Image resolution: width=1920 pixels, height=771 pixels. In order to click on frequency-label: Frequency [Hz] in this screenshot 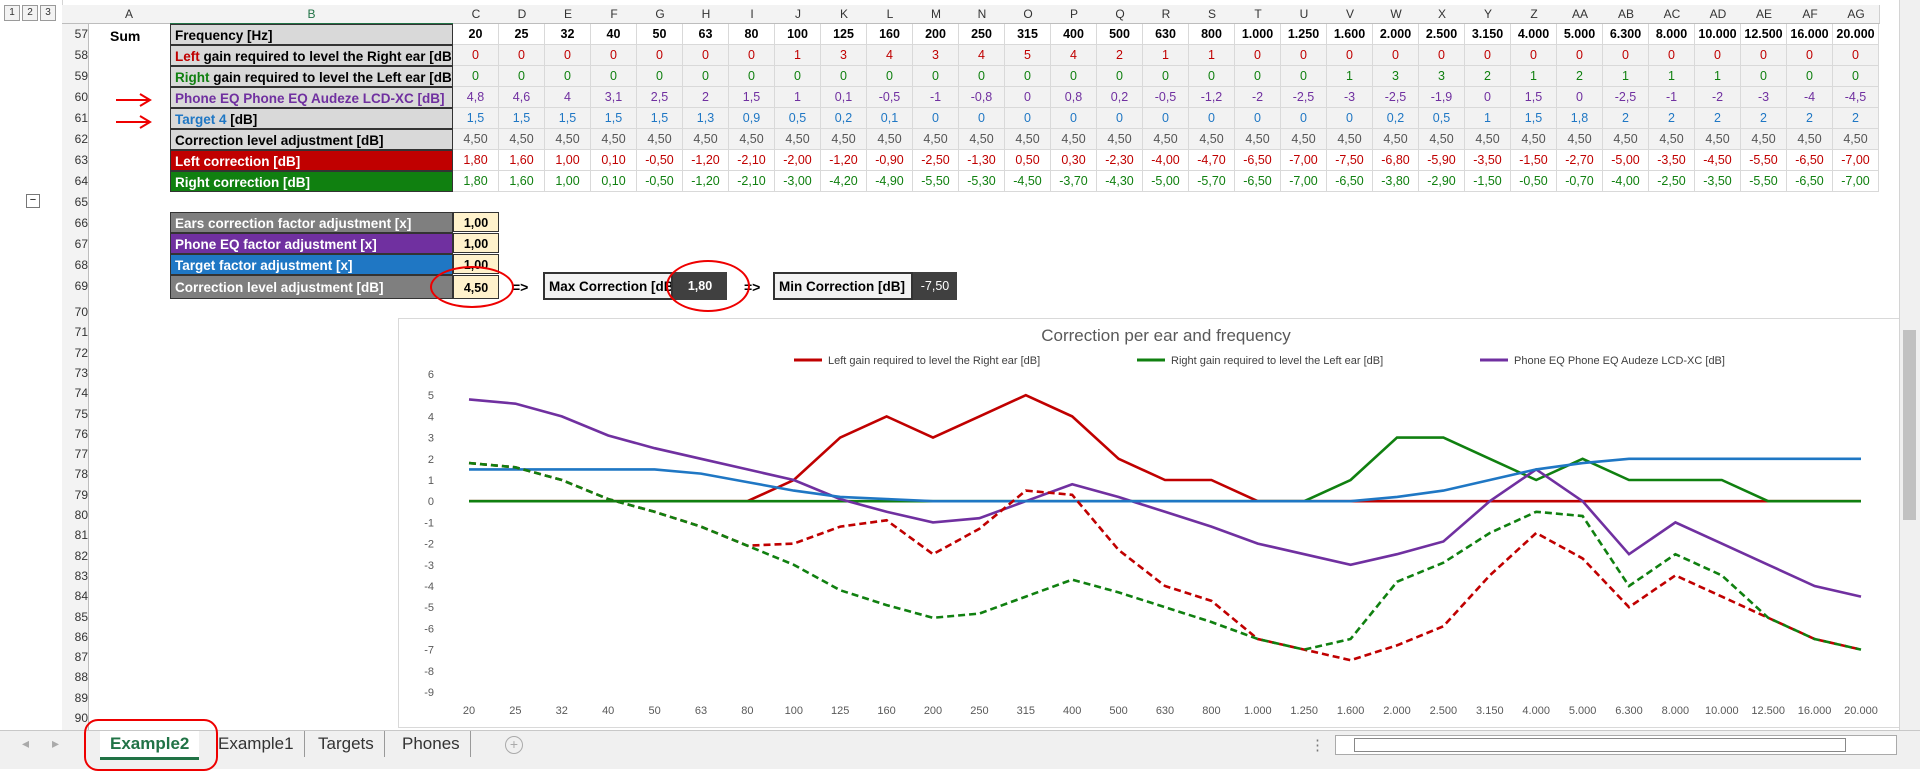, I will do `click(311, 34)`.